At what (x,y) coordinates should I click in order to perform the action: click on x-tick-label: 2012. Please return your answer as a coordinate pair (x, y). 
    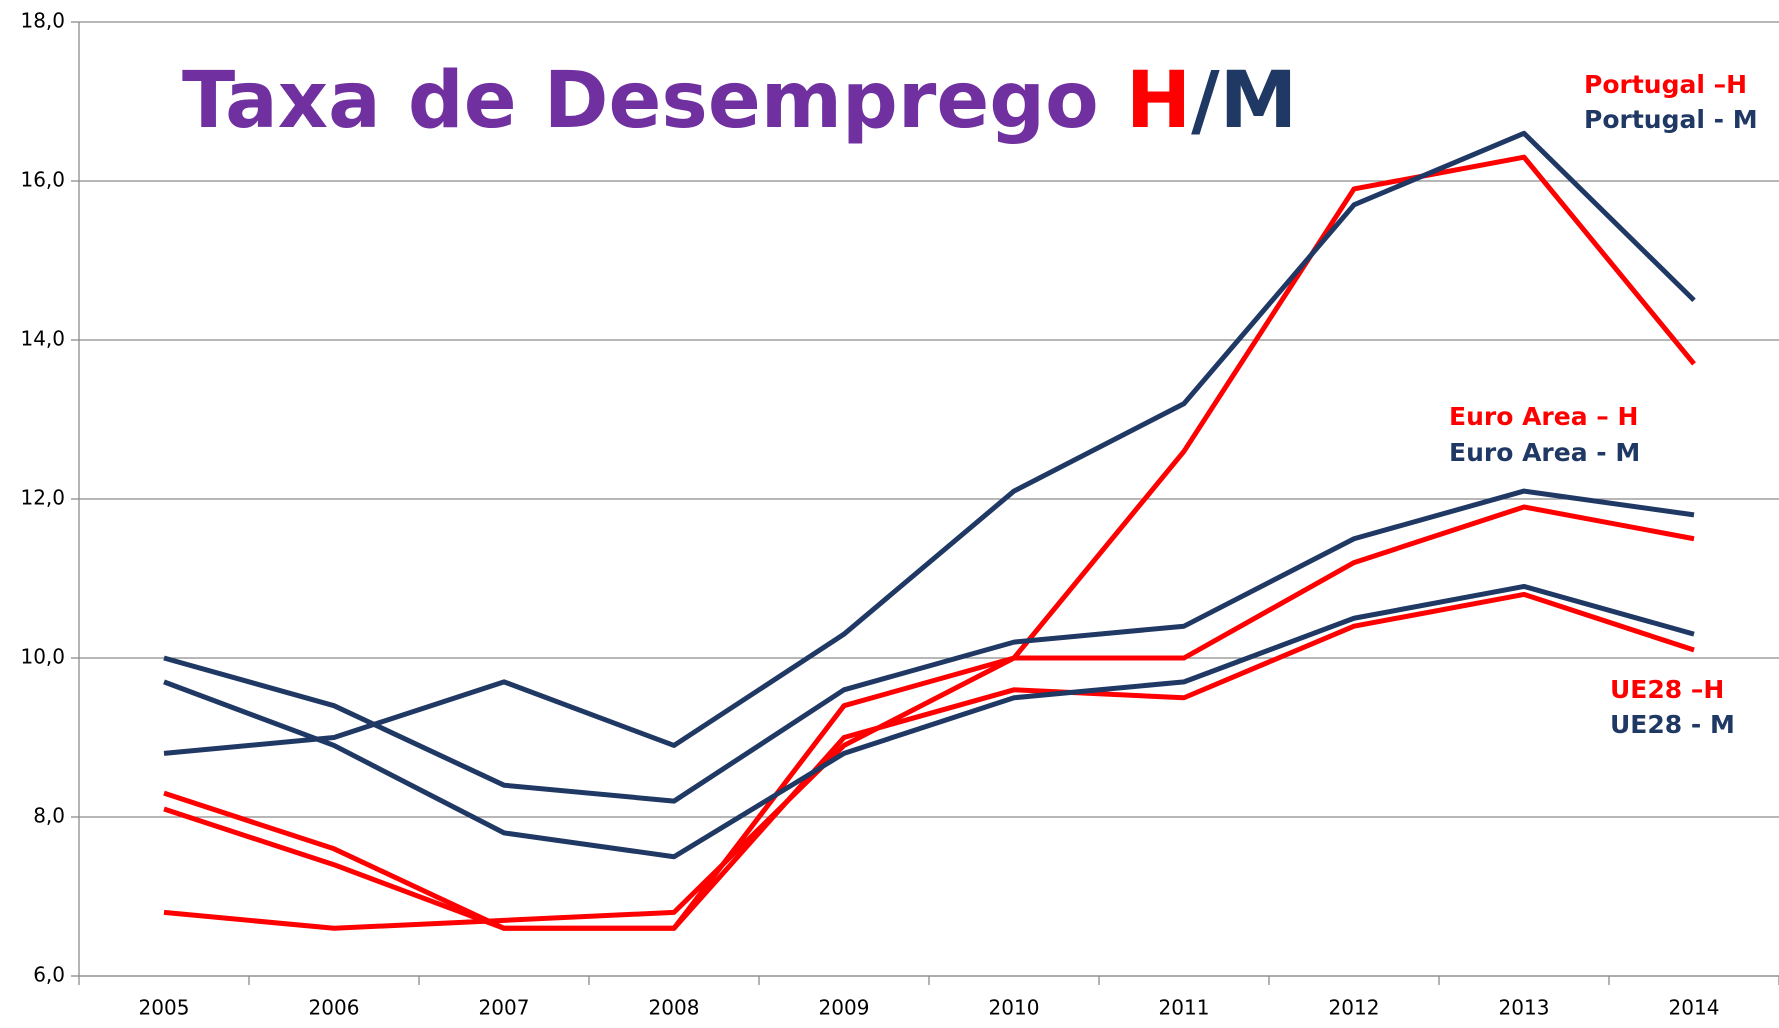
    Looking at the image, I should click on (1354, 1008).